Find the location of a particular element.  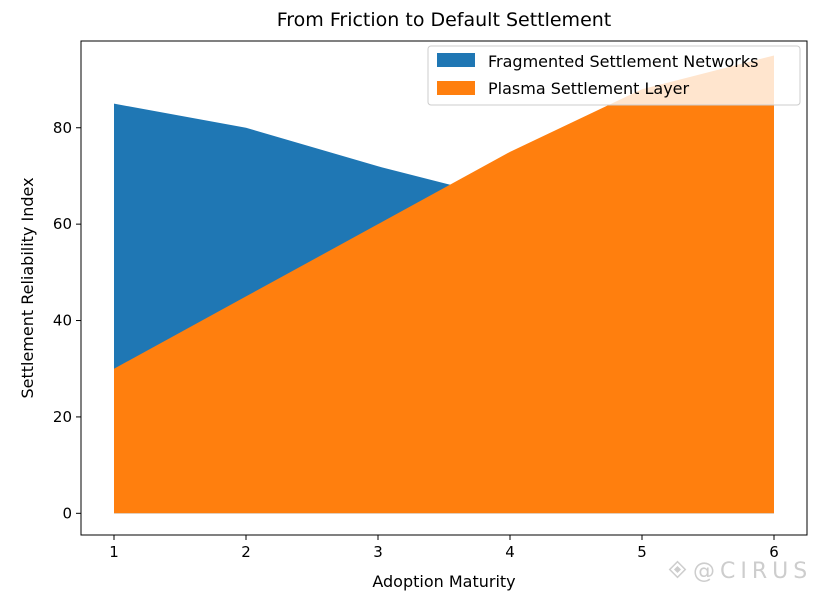

watermark: @CIRUS is located at coordinates (740, 571).